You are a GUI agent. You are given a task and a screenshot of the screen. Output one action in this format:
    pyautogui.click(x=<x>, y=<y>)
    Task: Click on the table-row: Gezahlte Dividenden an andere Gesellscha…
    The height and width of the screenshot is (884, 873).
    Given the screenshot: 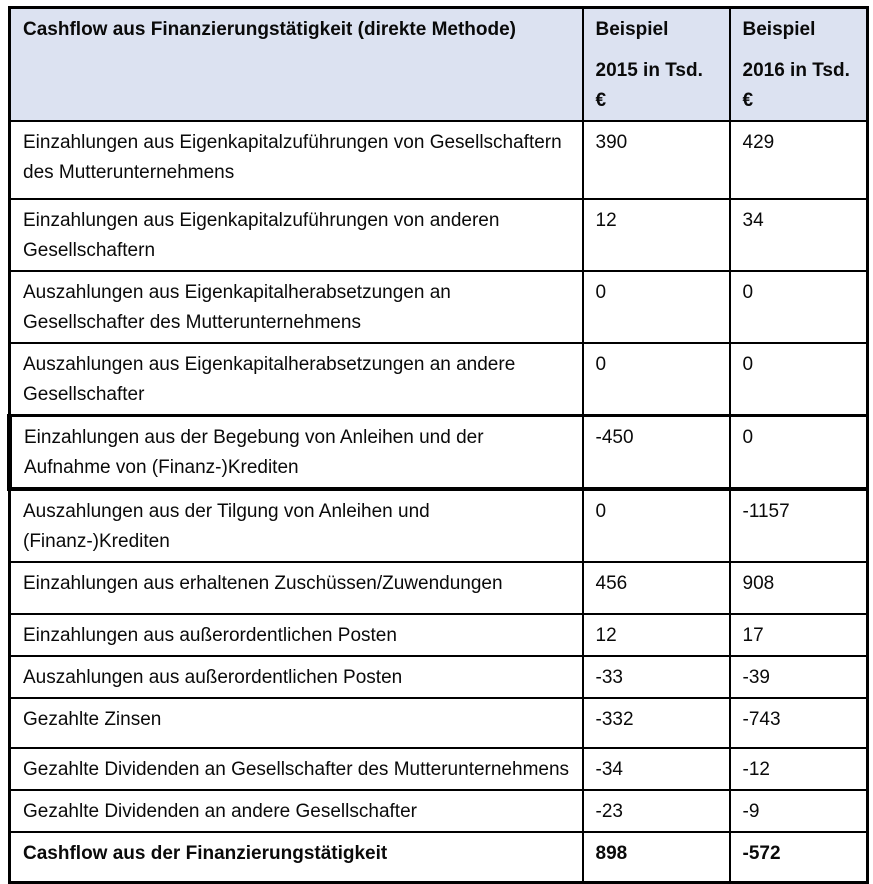 What is the action you would take?
    pyautogui.click(x=438, y=811)
    